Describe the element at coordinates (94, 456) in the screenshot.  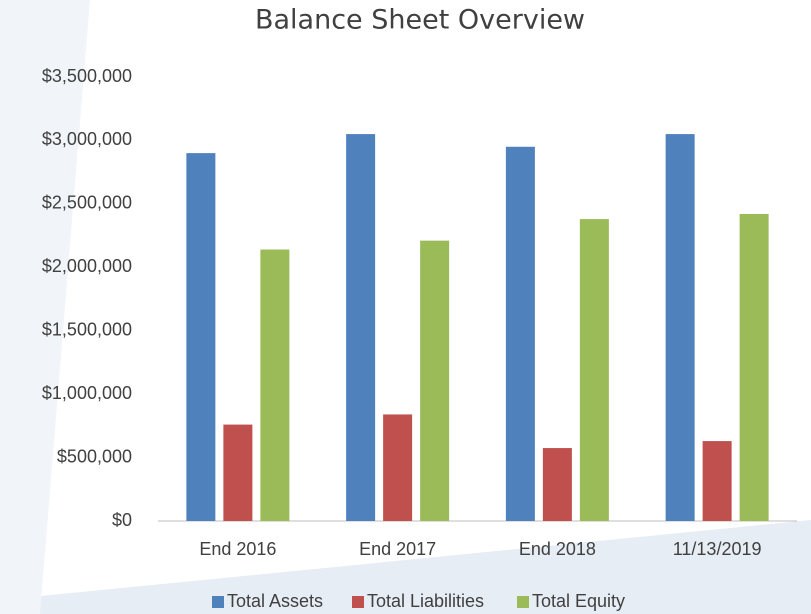
I see `y-tick-label: $500,000` at that location.